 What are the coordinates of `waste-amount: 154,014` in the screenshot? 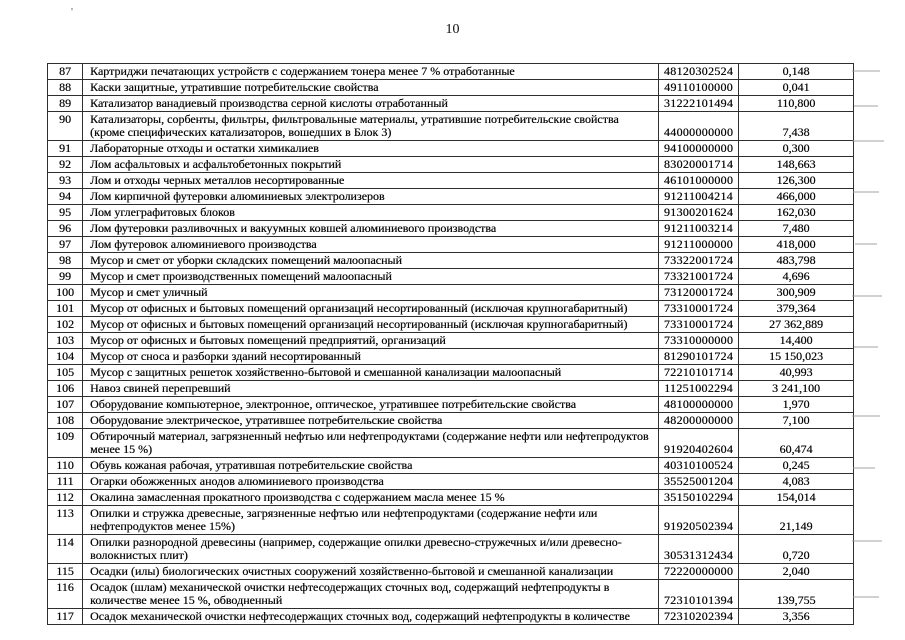 It's located at (796, 497).